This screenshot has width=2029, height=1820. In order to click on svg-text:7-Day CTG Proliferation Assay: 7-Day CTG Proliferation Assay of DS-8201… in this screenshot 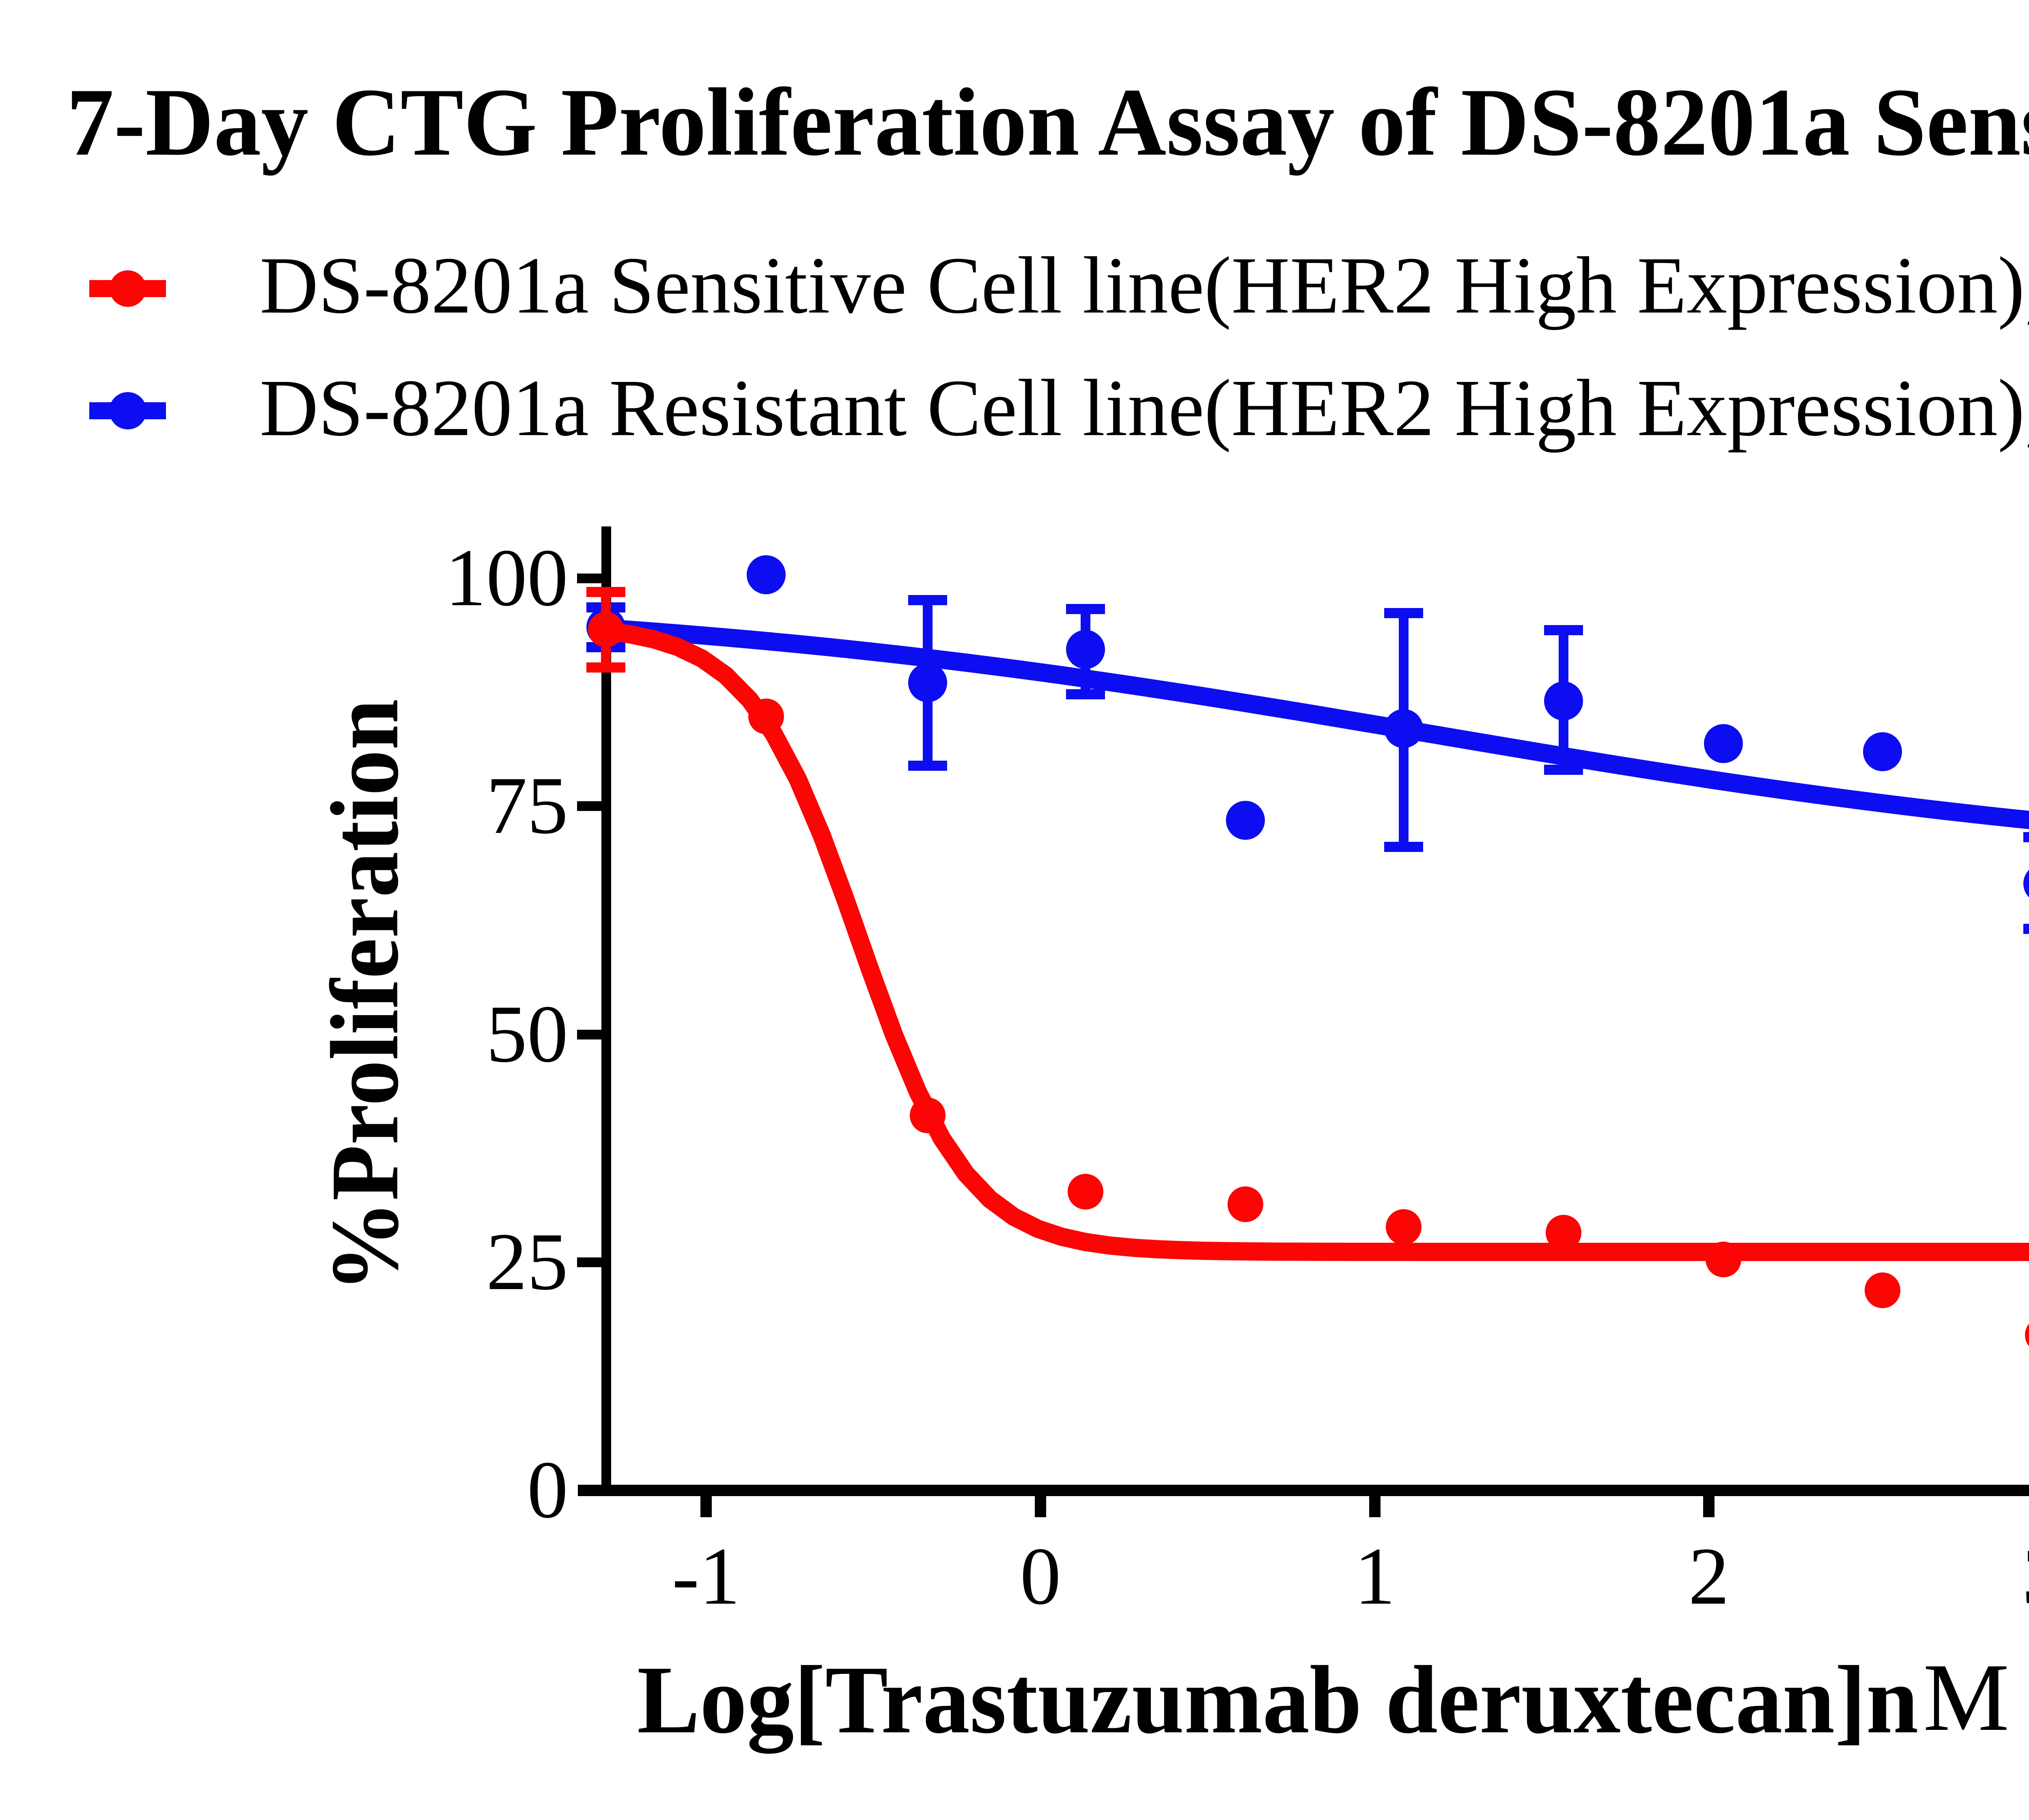, I will do `click(1048, 122)`.